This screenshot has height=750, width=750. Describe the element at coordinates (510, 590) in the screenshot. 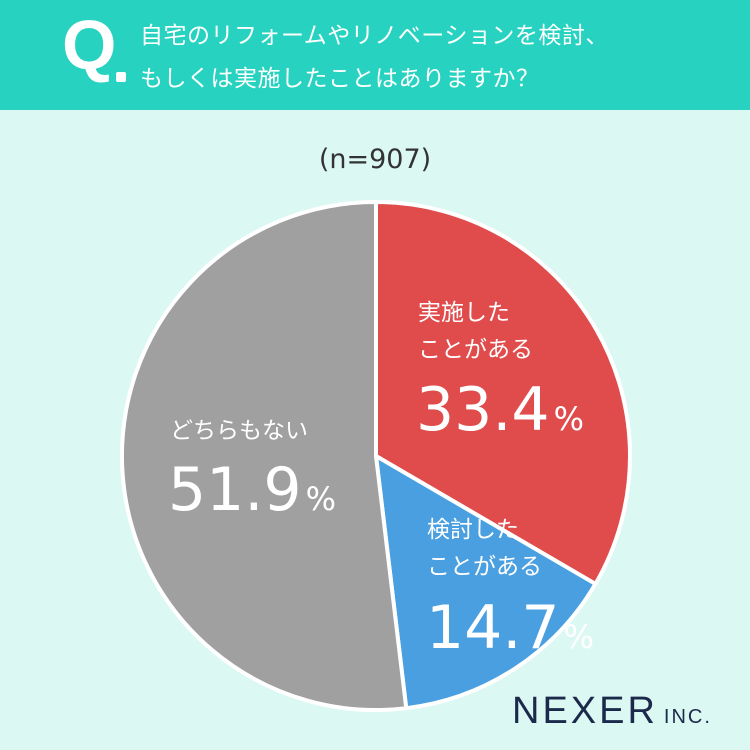

I see `slice-label-considered: 検討した ことがある 14.7%` at that location.